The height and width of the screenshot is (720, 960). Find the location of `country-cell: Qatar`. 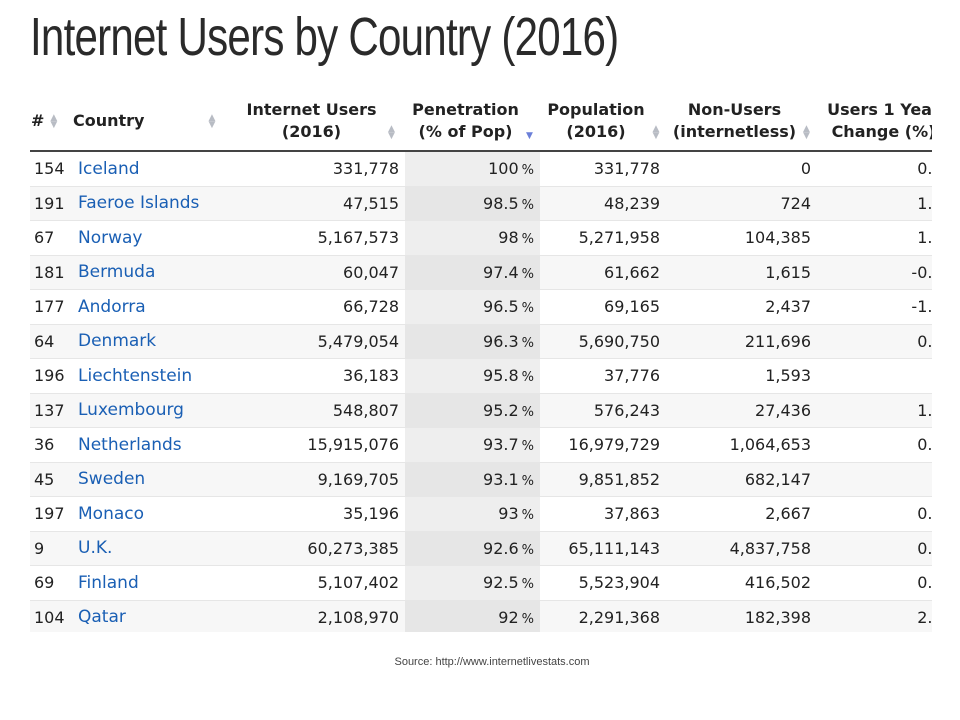

country-cell: Qatar is located at coordinates (152, 616).